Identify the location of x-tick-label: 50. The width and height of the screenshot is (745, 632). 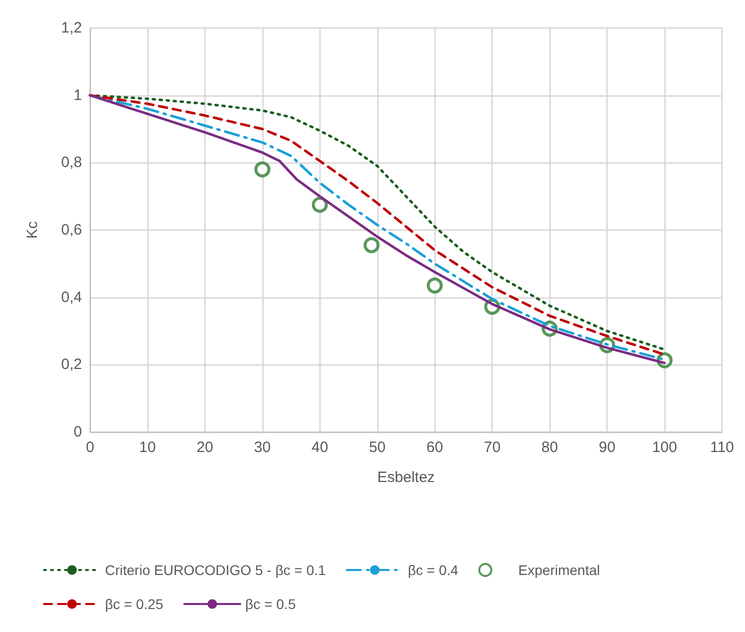
(377, 447).